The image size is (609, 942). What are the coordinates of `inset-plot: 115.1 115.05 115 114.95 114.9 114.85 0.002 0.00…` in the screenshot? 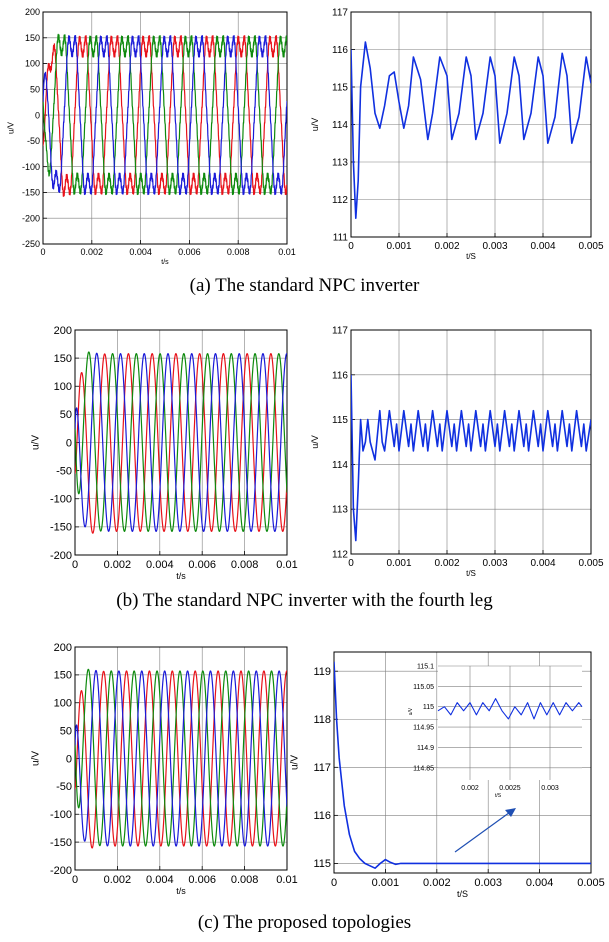 It's located at (495, 731).